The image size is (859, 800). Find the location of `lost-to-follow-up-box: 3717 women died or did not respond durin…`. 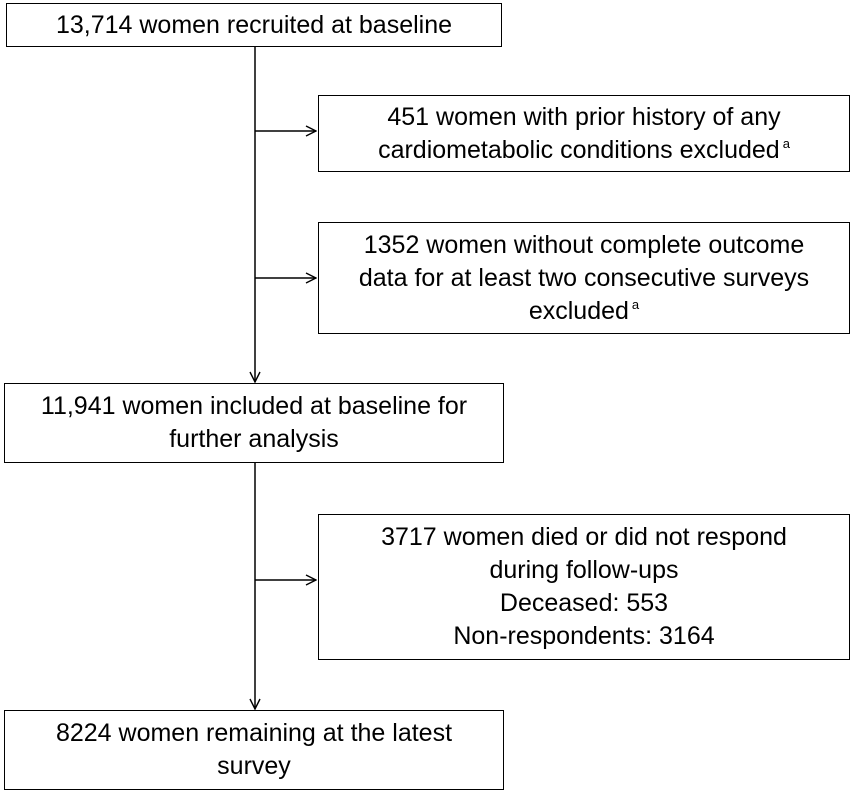

lost-to-follow-up-box: 3717 women died or did not respond durin… is located at coordinates (584, 587).